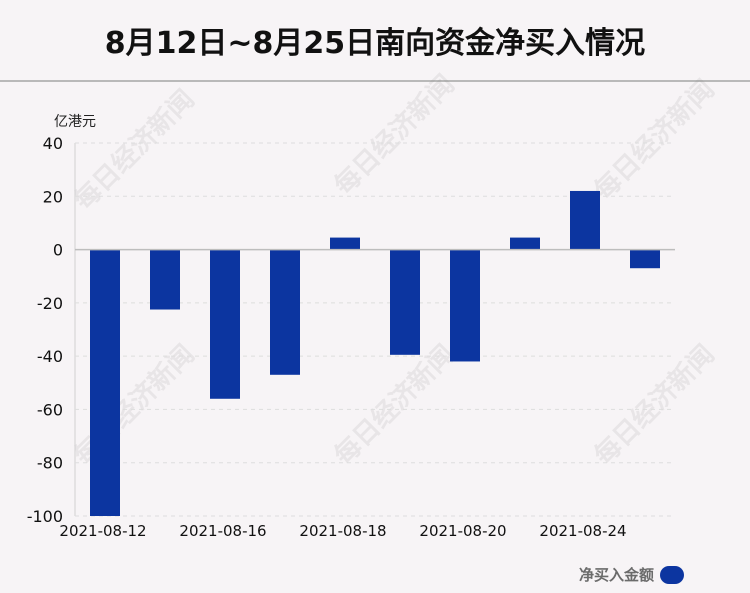  Describe the element at coordinates (50, 463) in the screenshot. I see `y-tick-label: -80` at that location.